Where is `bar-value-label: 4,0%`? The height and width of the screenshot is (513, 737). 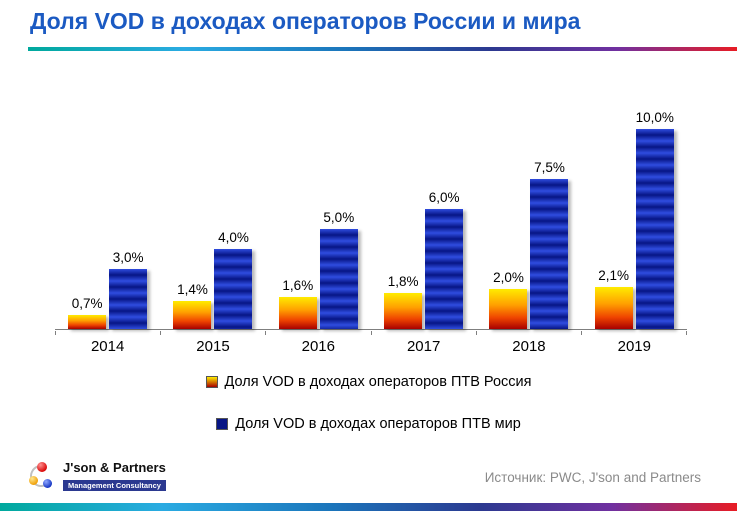
bar-value-label: 4,0% is located at coordinates (233, 237).